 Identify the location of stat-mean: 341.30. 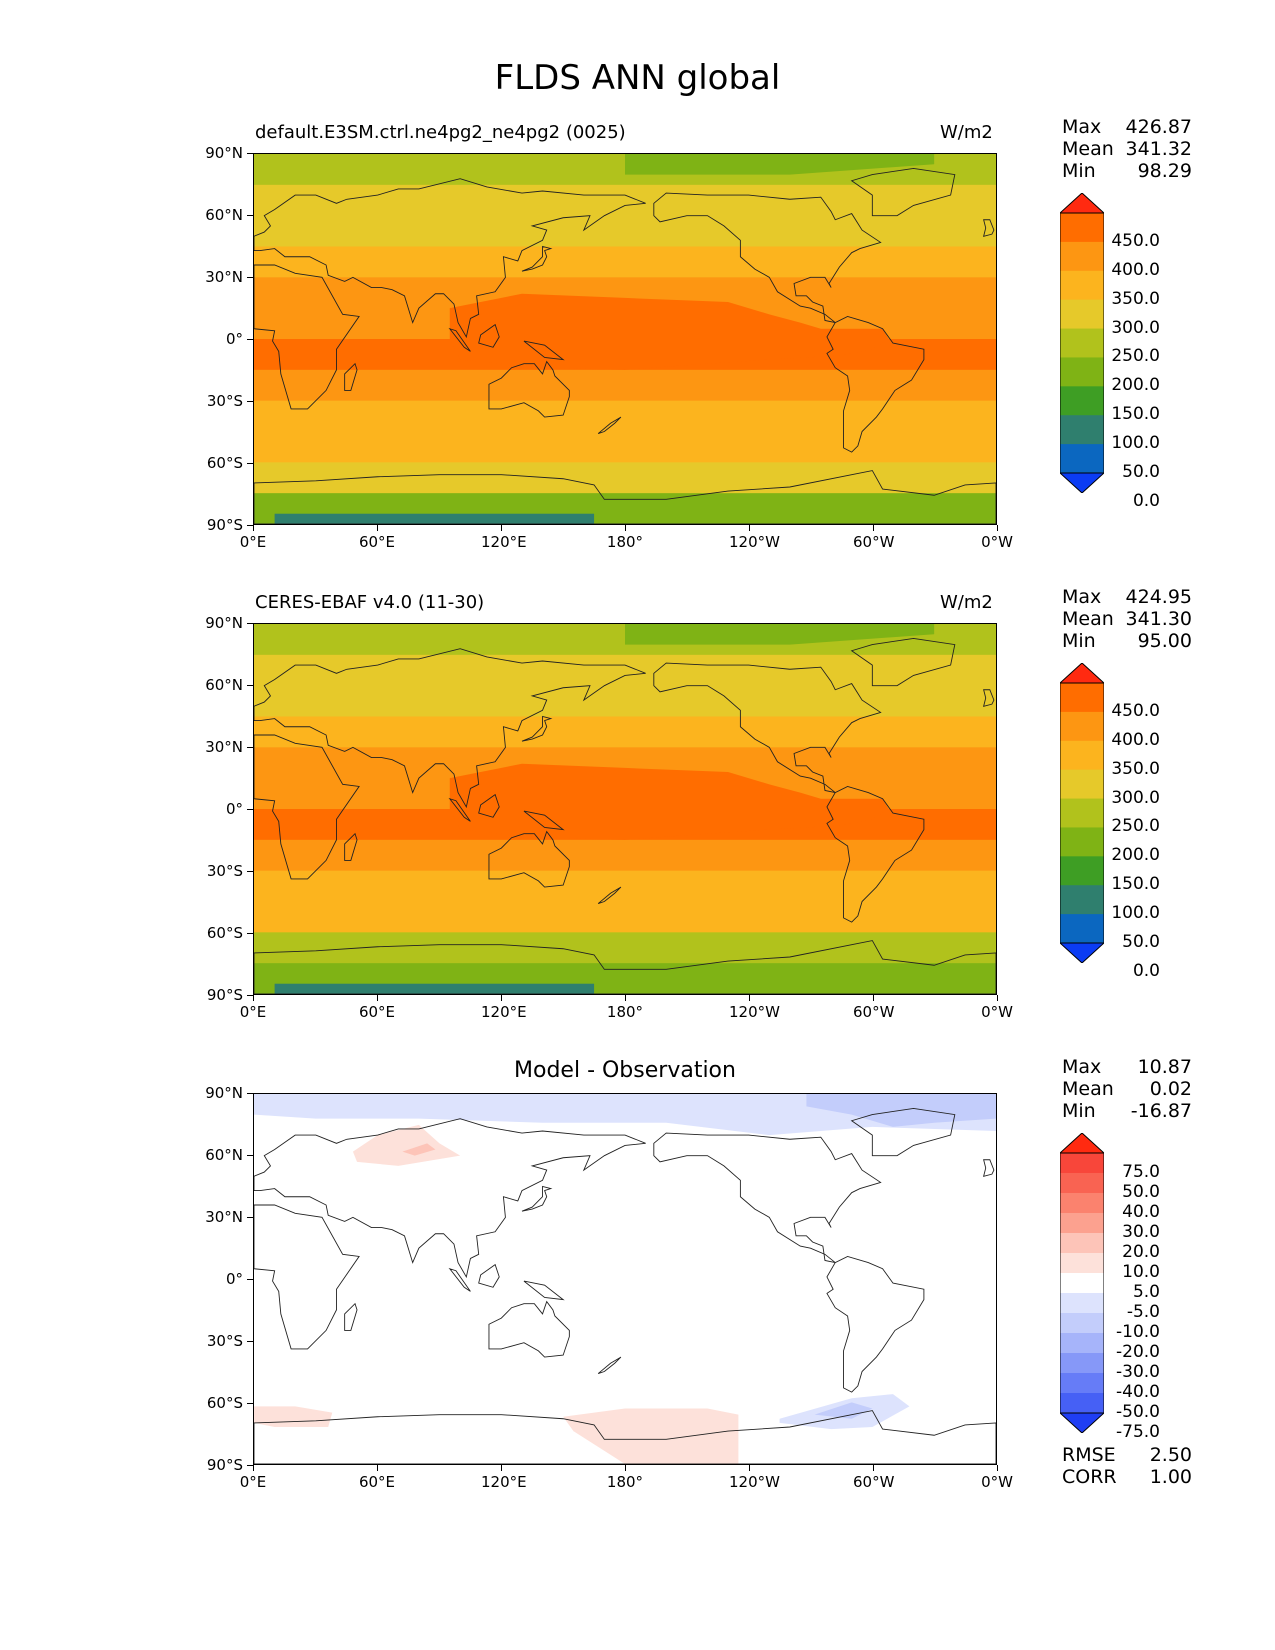
(1158, 619).